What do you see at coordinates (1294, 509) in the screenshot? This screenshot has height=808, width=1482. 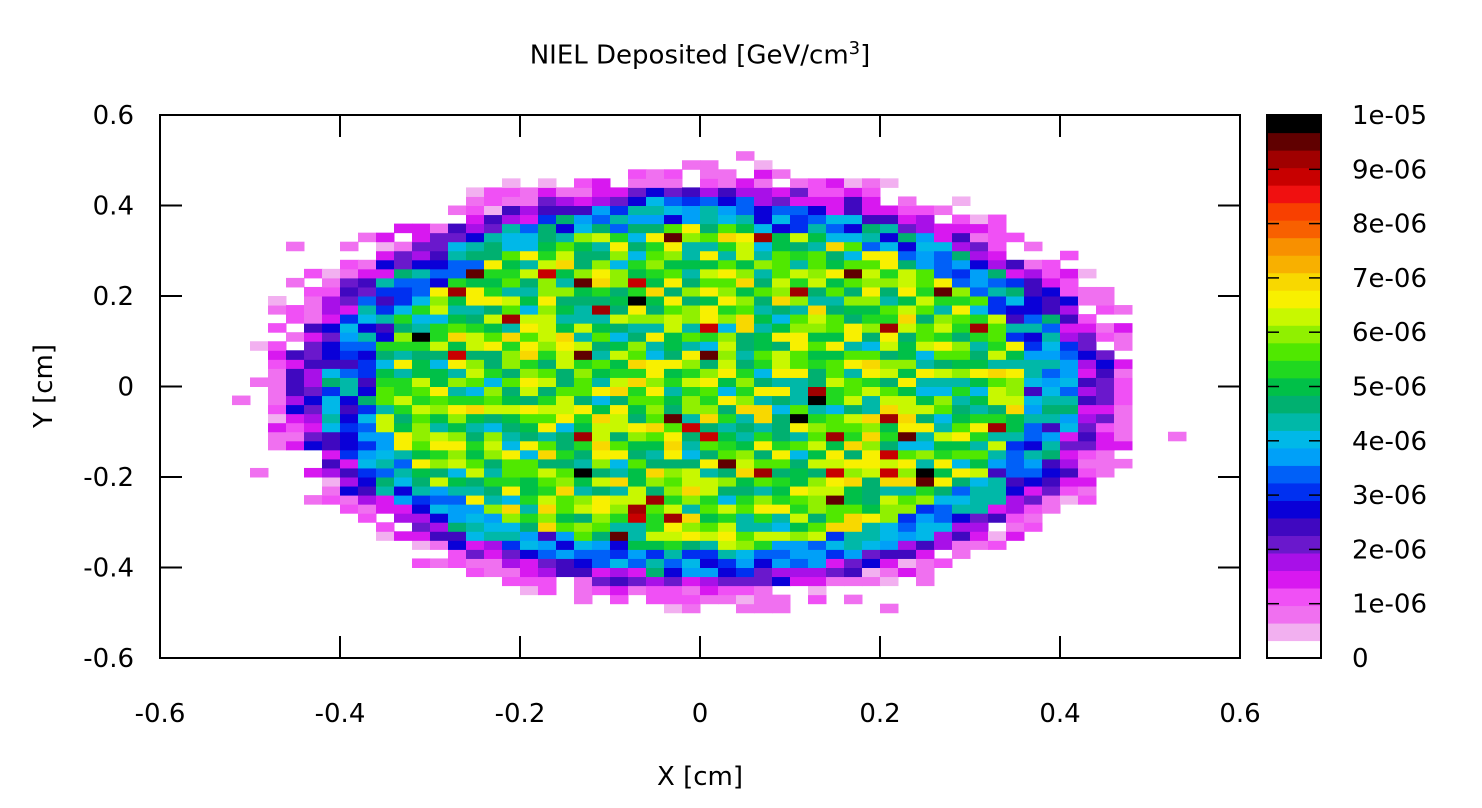 I see `colorbar-band` at bounding box center [1294, 509].